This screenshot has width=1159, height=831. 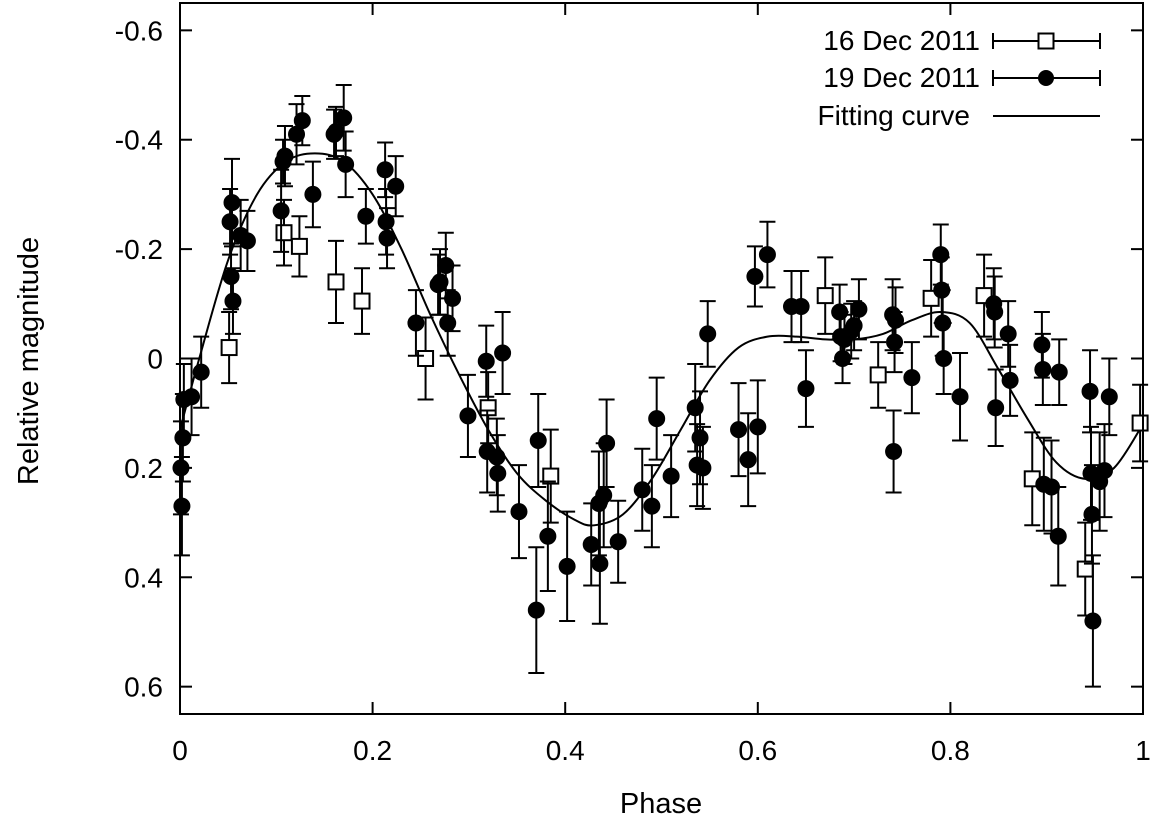 I want to click on x-tick-label: 0.8, so click(x=950, y=750).